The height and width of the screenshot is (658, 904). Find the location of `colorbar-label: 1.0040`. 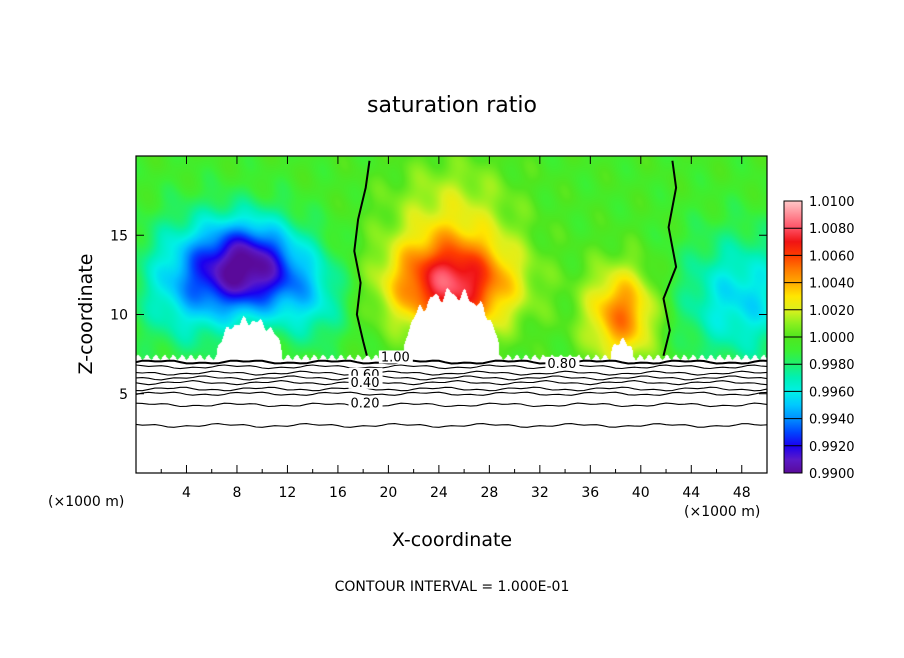

colorbar-label: 1.0040 is located at coordinates (832, 284).